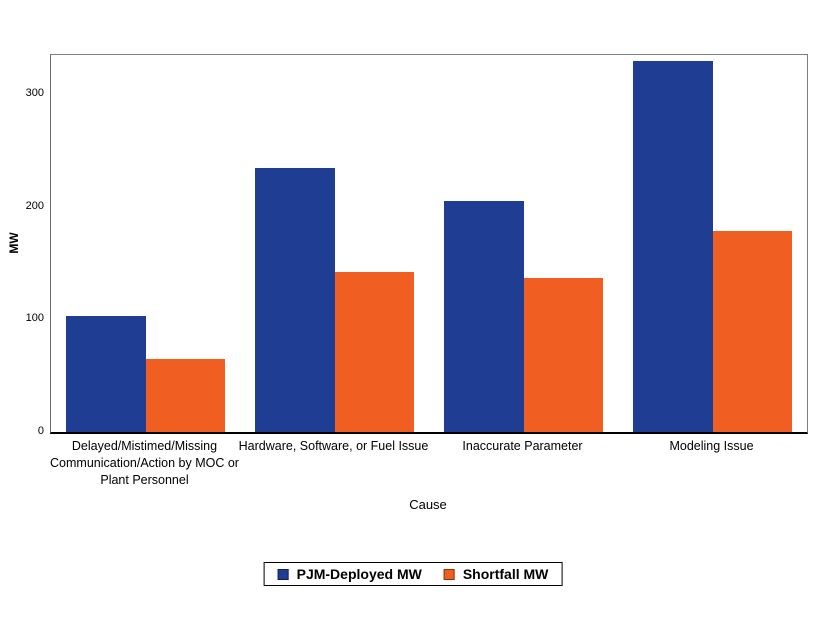 The width and height of the screenshot is (826, 620). What do you see at coordinates (34, 318) in the screenshot?
I see `y-tick-label-100: 100` at bounding box center [34, 318].